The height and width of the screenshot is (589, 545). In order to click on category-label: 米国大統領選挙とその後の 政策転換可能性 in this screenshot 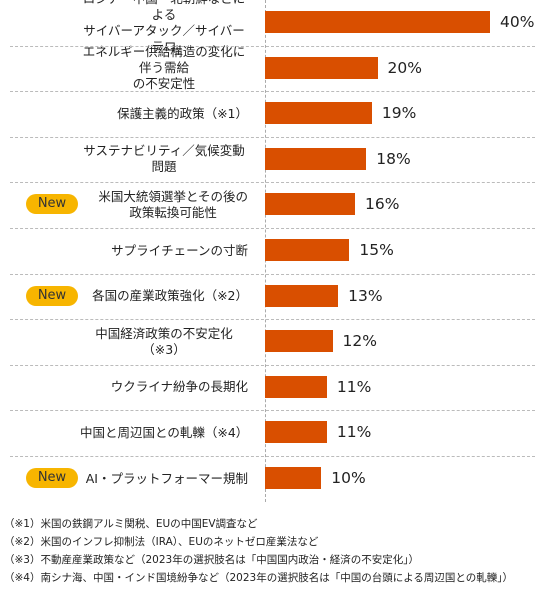, I will do `click(164, 204)`.